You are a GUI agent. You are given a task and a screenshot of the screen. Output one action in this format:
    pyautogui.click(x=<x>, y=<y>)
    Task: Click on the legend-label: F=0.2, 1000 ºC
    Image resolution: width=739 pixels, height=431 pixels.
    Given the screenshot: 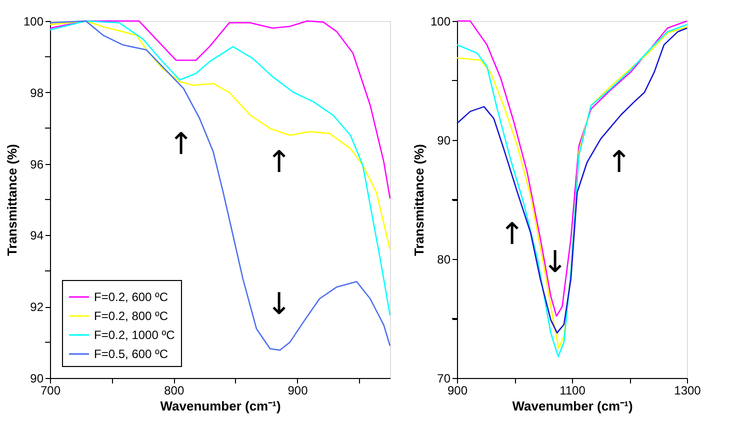 What is the action you would take?
    pyautogui.click(x=135, y=335)
    